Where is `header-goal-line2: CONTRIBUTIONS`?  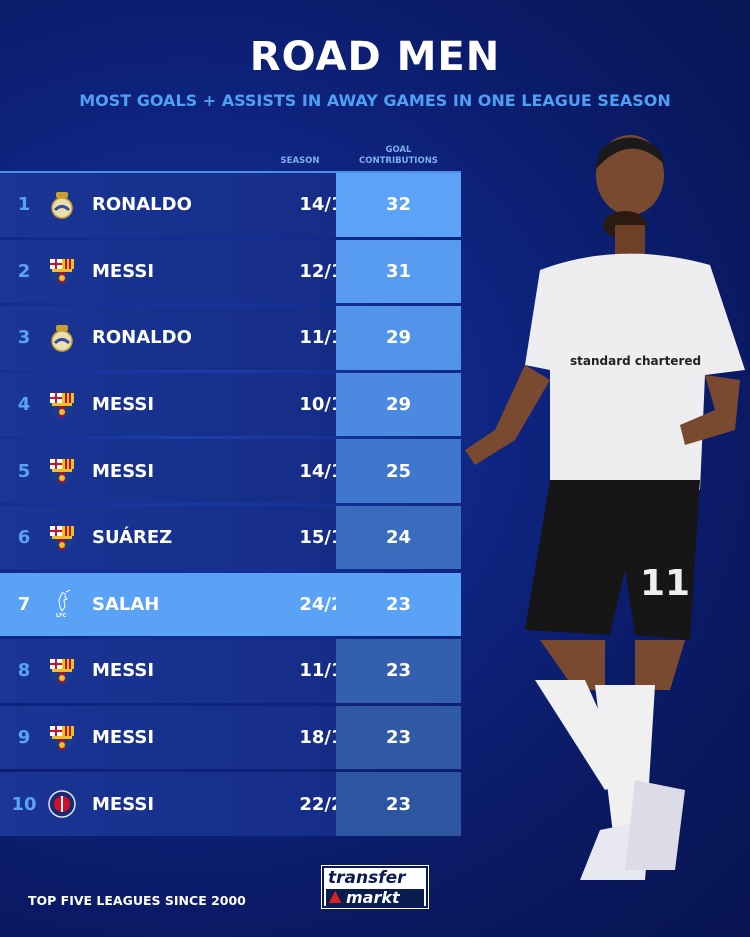
header-goal-line2: CONTRIBUTIONS is located at coordinates (398, 161).